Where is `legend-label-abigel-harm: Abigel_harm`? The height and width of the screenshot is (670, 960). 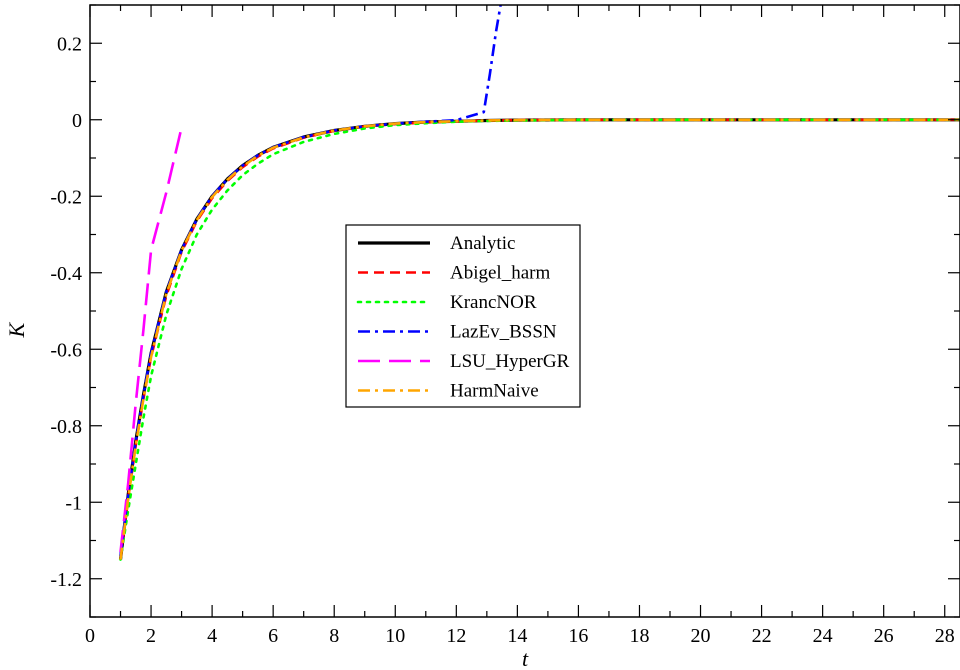
legend-label-abigel-harm: Abigel_harm is located at coordinates (500, 273).